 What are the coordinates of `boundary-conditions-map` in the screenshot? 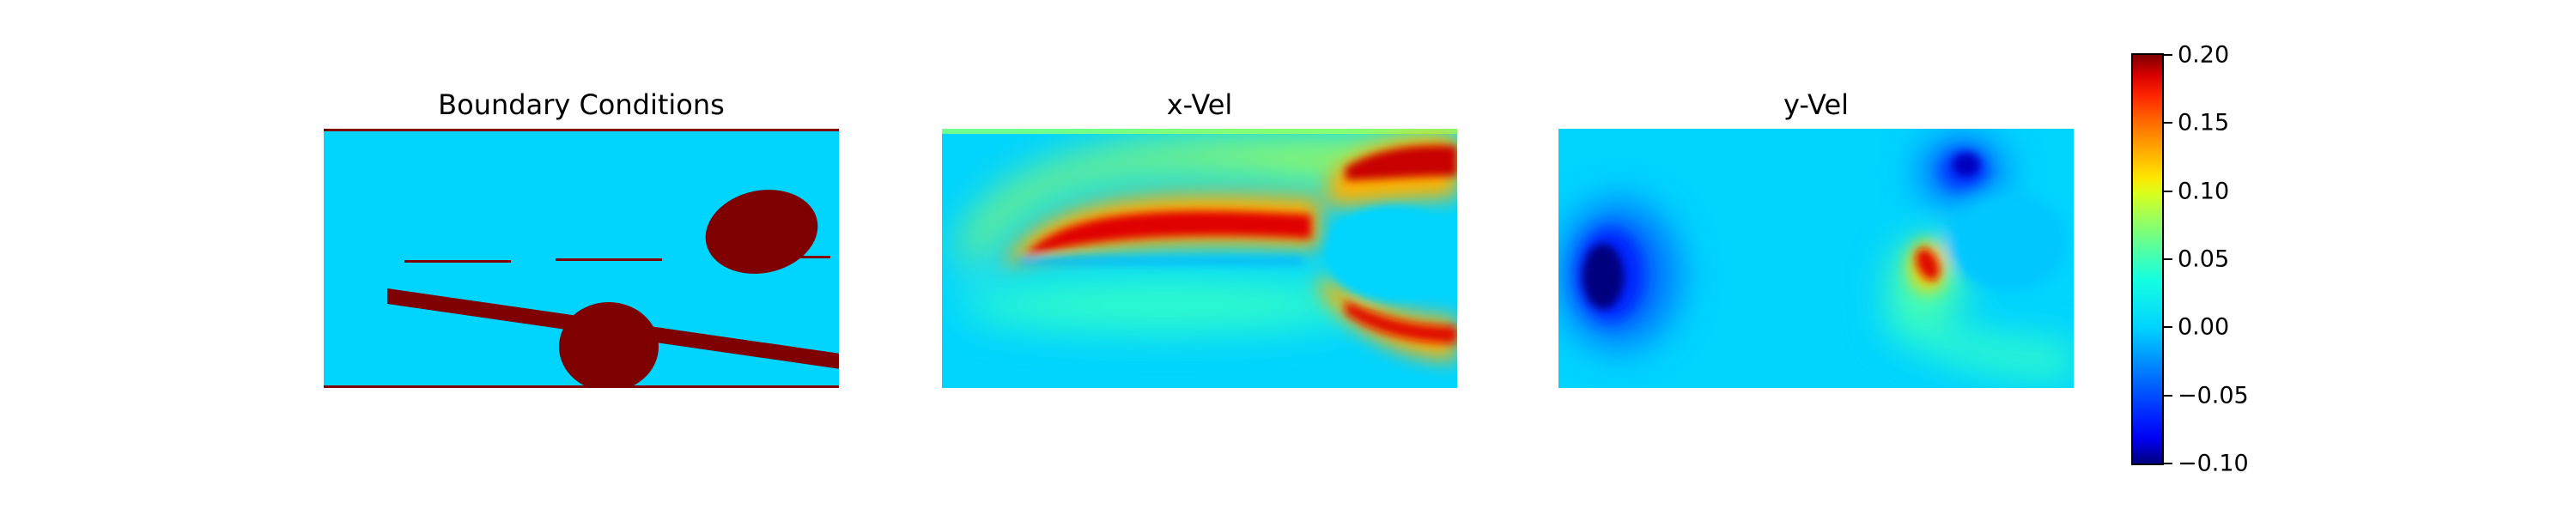 It's located at (581, 258).